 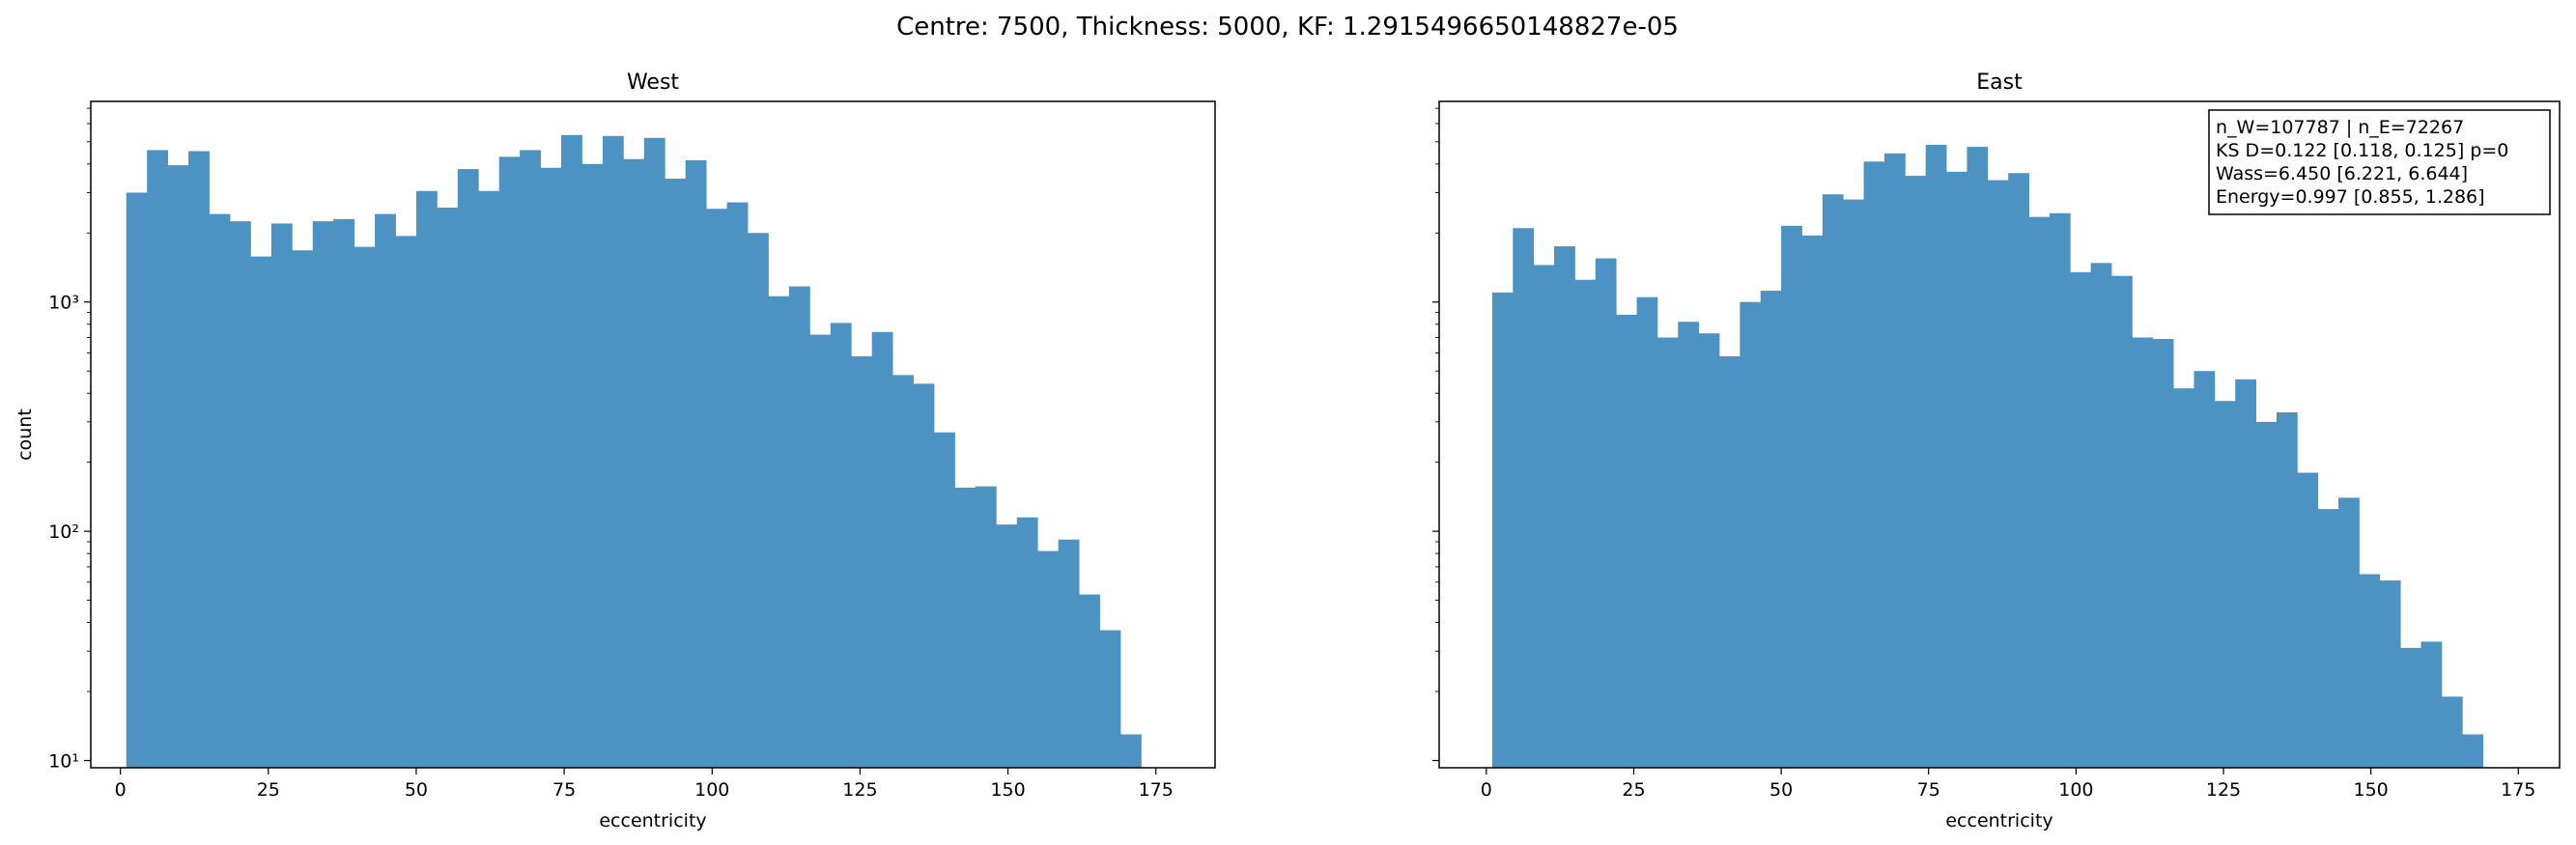 What do you see at coordinates (2362, 150) in the screenshot?
I see `stats-line-ks: KS D=0.122 [0.118, 0.125] p=0` at bounding box center [2362, 150].